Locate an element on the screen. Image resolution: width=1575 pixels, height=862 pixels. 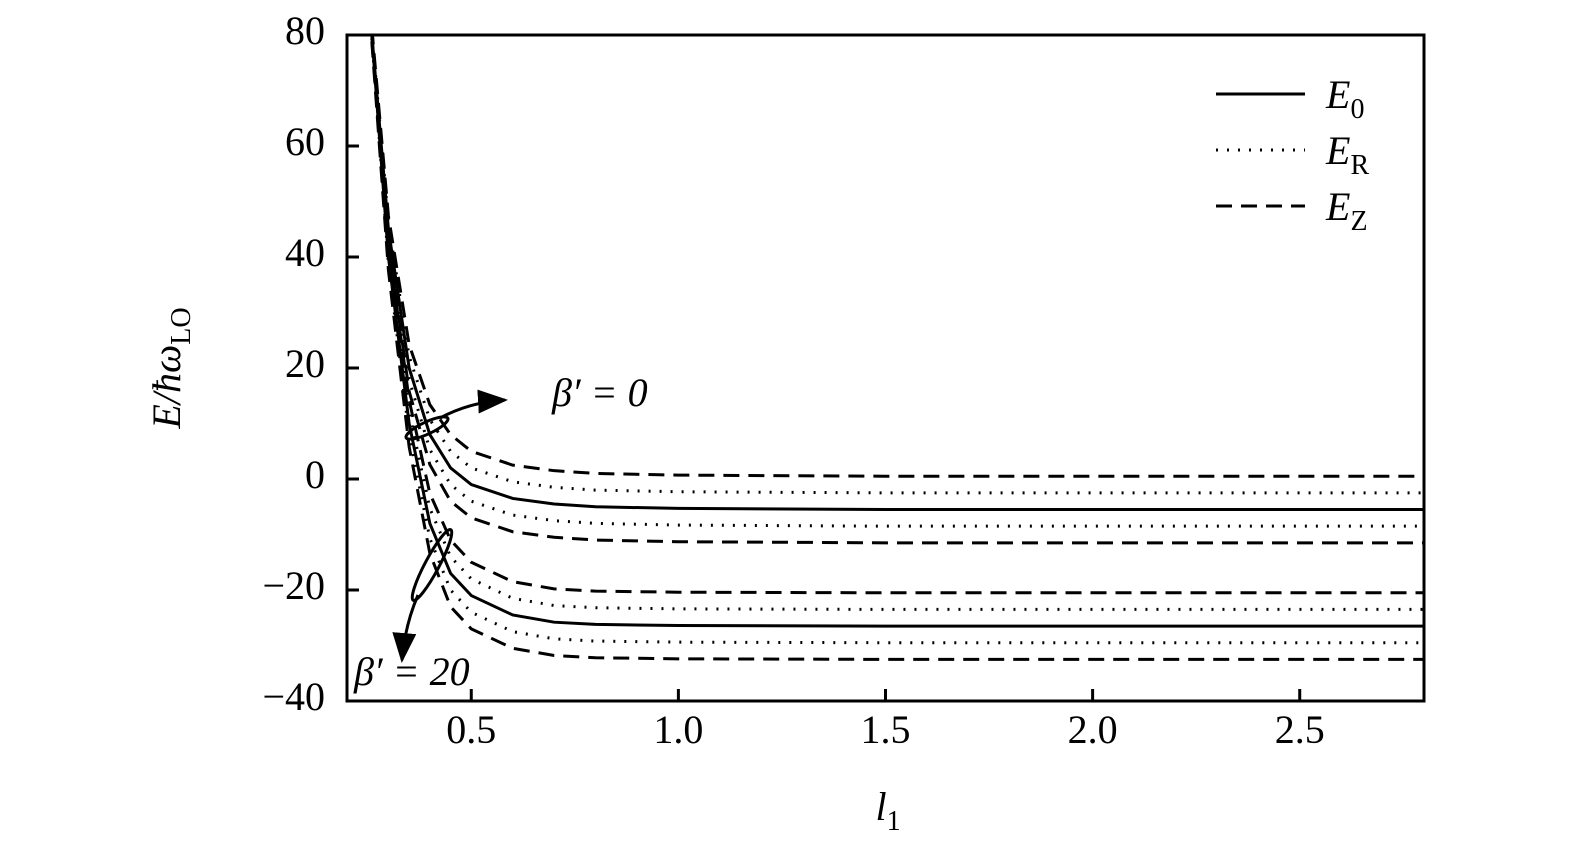
y-tick-label: 80 is located at coordinates (305, 30).